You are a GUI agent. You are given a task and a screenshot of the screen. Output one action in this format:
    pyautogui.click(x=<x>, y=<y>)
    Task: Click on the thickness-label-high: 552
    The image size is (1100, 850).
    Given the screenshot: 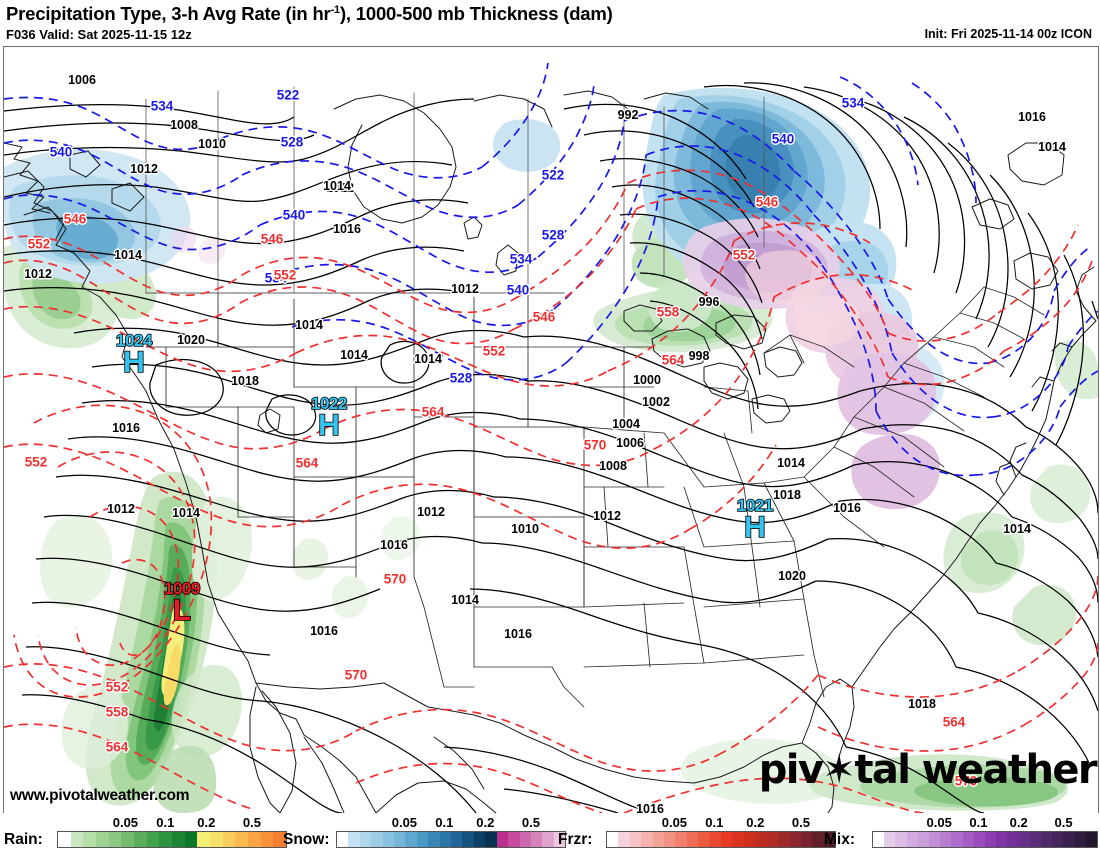 What is the action you would take?
    pyautogui.click(x=494, y=351)
    